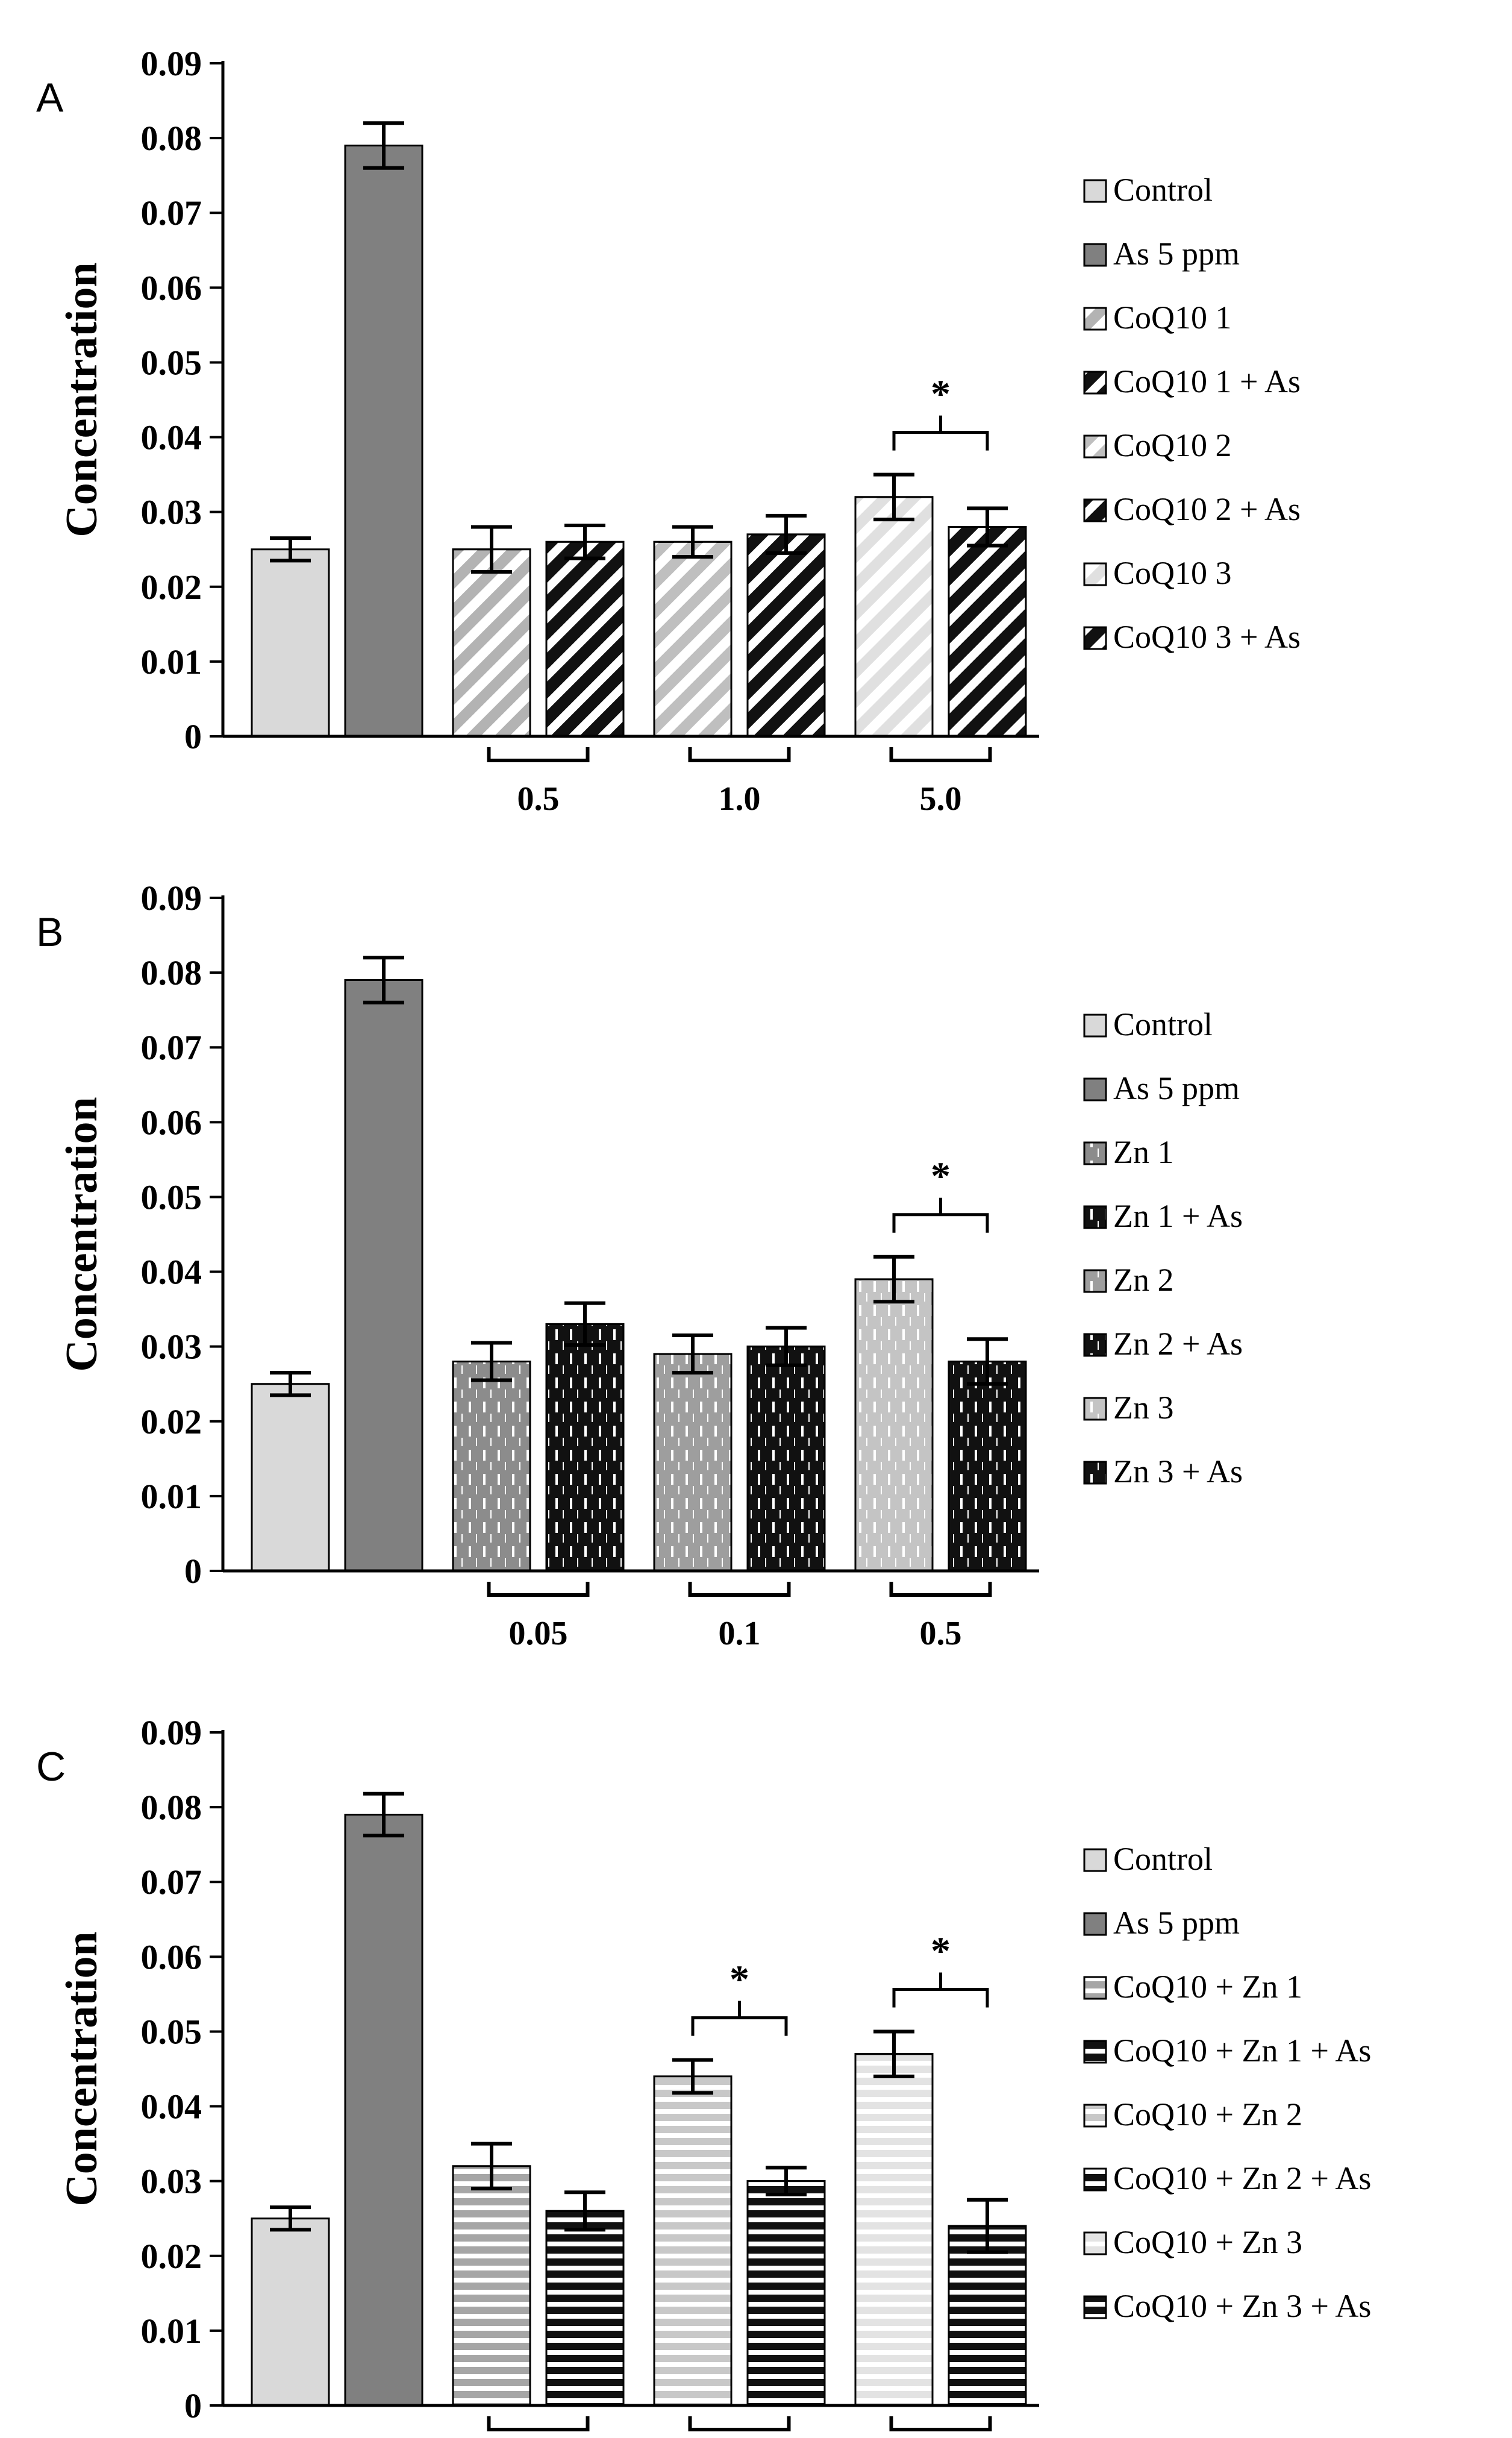 The height and width of the screenshot is (2438, 1512). What do you see at coordinates (1207, 381) in the screenshot?
I see `legend-label: CoQ10 1 + As` at bounding box center [1207, 381].